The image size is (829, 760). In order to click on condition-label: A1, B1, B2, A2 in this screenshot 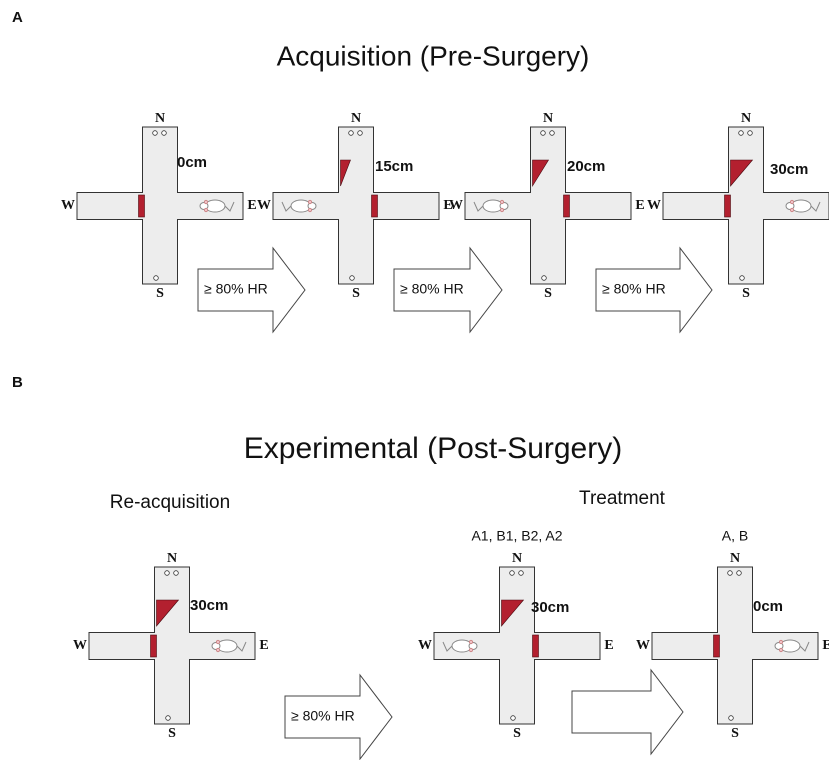, I will do `click(516, 536)`.